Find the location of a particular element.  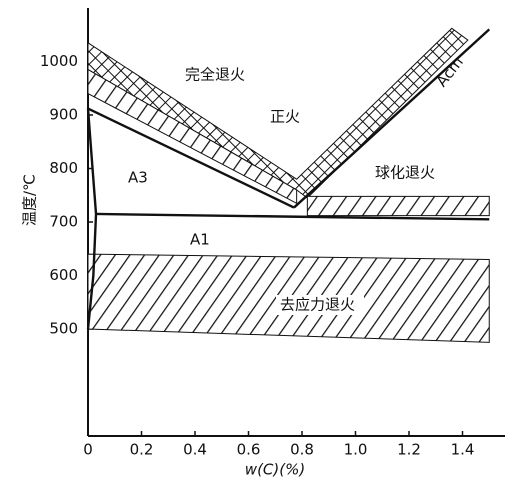

region-label: 球化退火 is located at coordinates (405, 173).